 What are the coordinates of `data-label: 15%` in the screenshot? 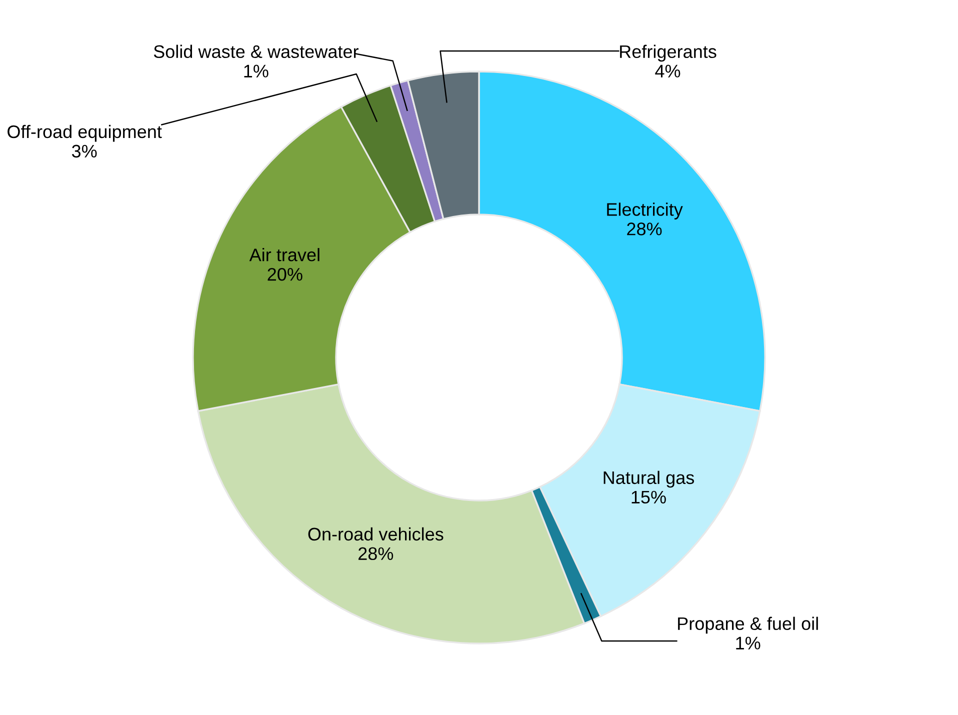 It's located at (649, 497).